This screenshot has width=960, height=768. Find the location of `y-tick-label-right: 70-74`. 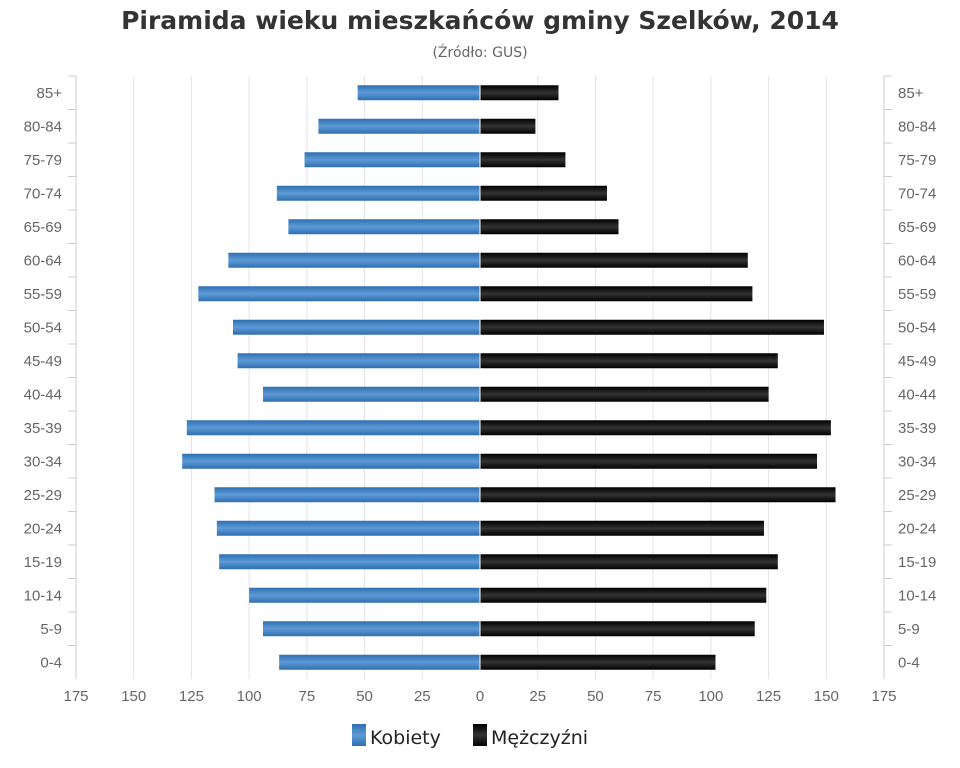

y-tick-label-right: 70-74 is located at coordinates (917, 193).